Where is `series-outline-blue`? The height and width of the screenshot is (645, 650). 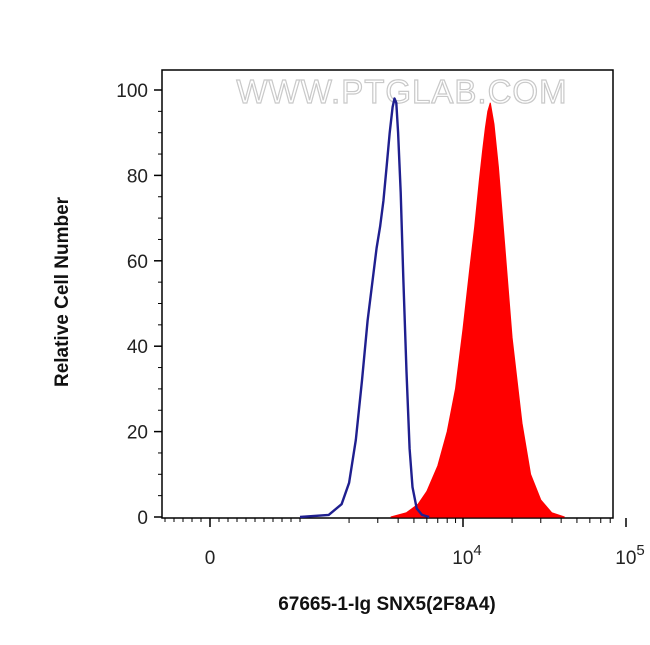 series-outline-blue is located at coordinates (364, 308).